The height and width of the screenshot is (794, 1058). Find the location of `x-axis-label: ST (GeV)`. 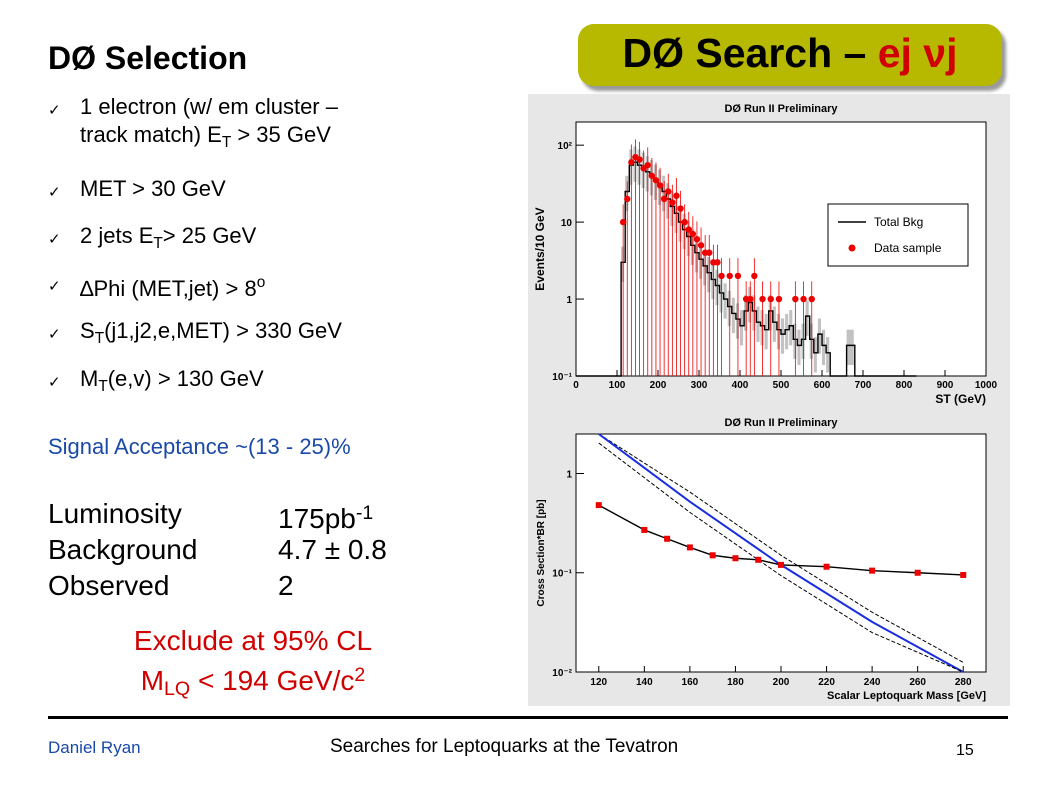

x-axis-label: ST (GeV) is located at coordinates (960, 399).